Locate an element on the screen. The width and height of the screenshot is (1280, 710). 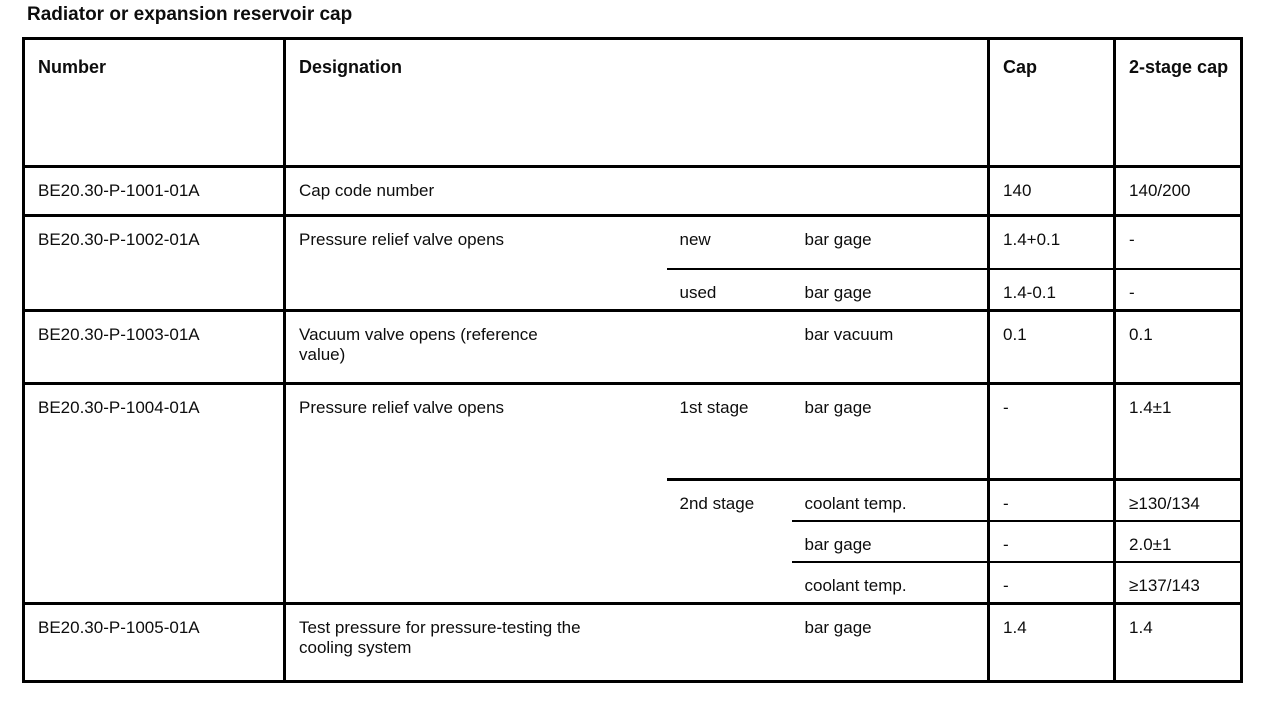
cell-cap-value: 1.4+0.1 is located at coordinates (1052, 242).